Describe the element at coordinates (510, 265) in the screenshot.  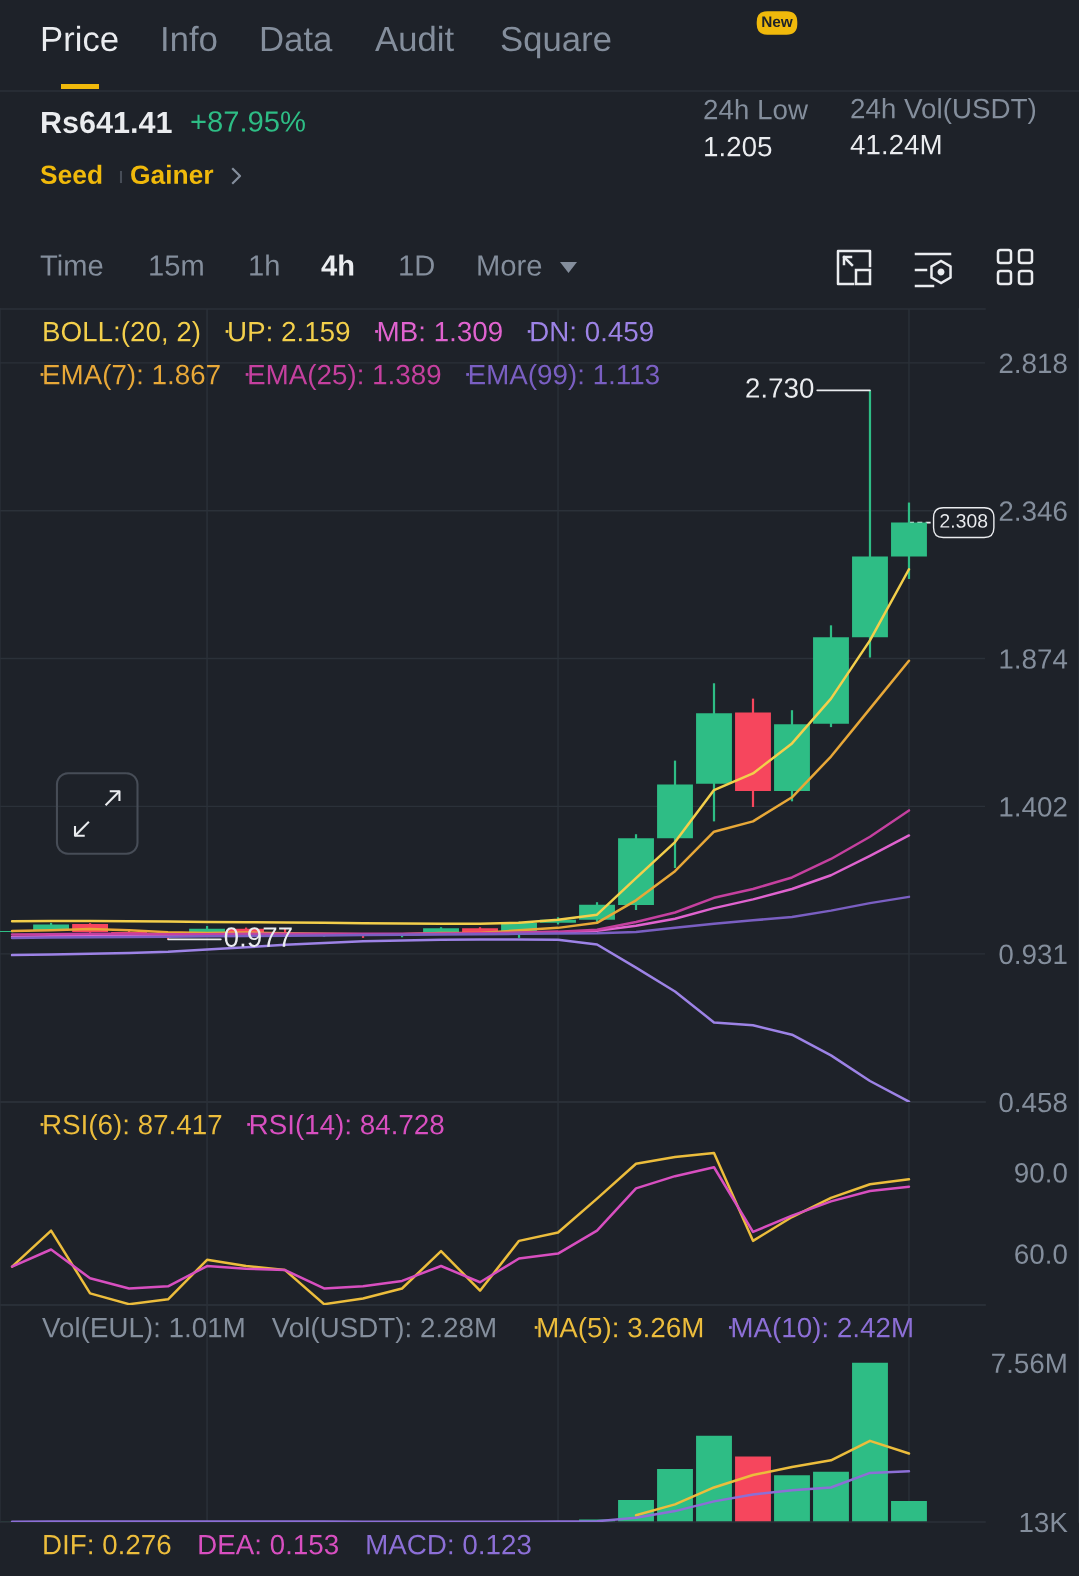
I see `text: More` at that location.